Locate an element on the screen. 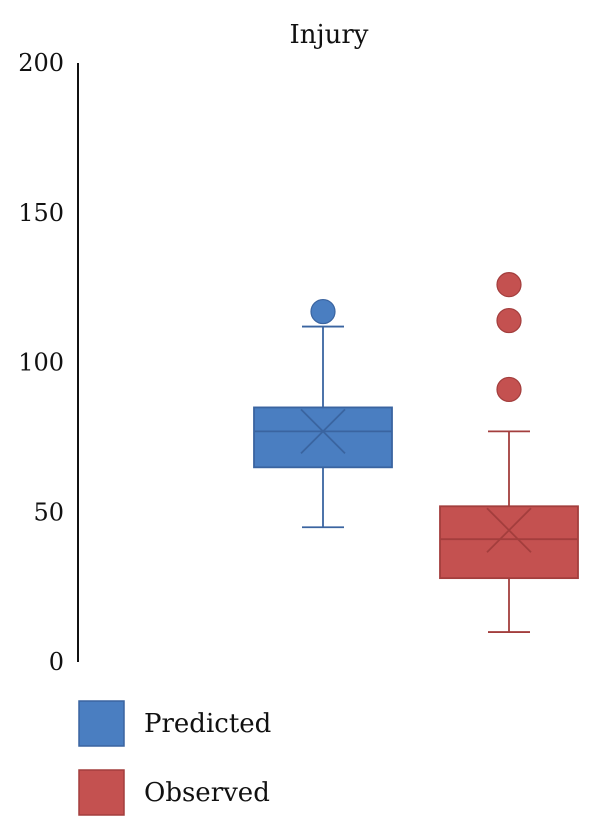  legend-swatch-predicted is located at coordinates (101, 723).